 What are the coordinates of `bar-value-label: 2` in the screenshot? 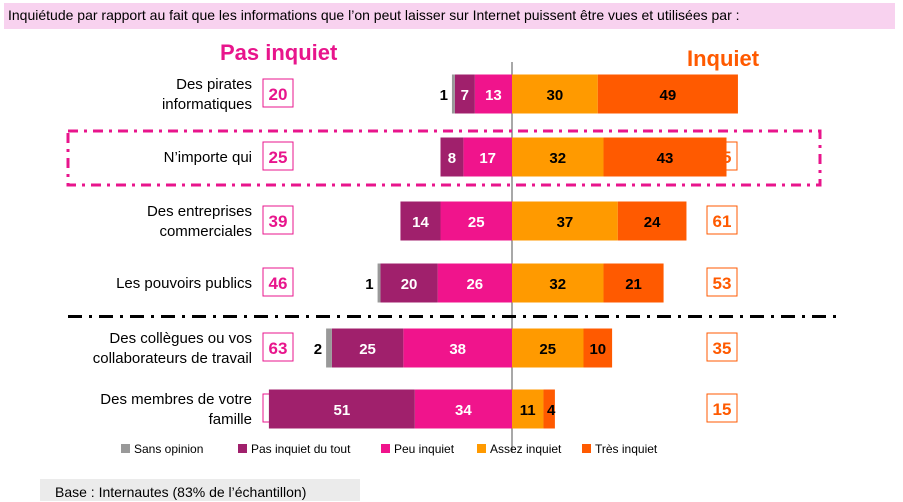 It's located at (318, 349).